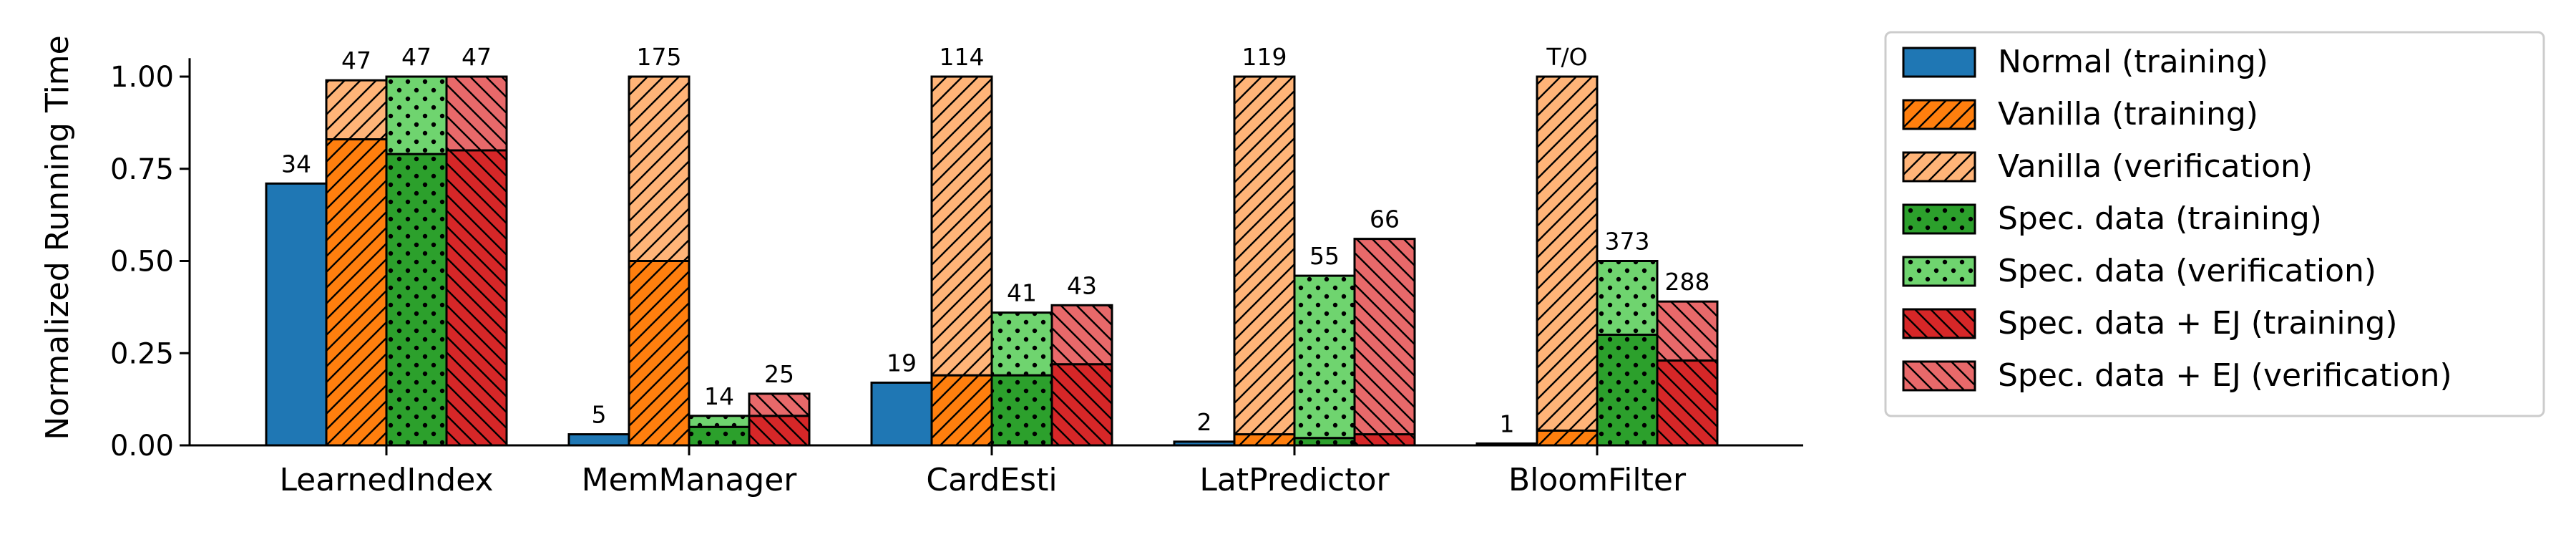  I want to click on bar-spec-data-ej-verification-latpredictor-hatch, so click(1385, 336).